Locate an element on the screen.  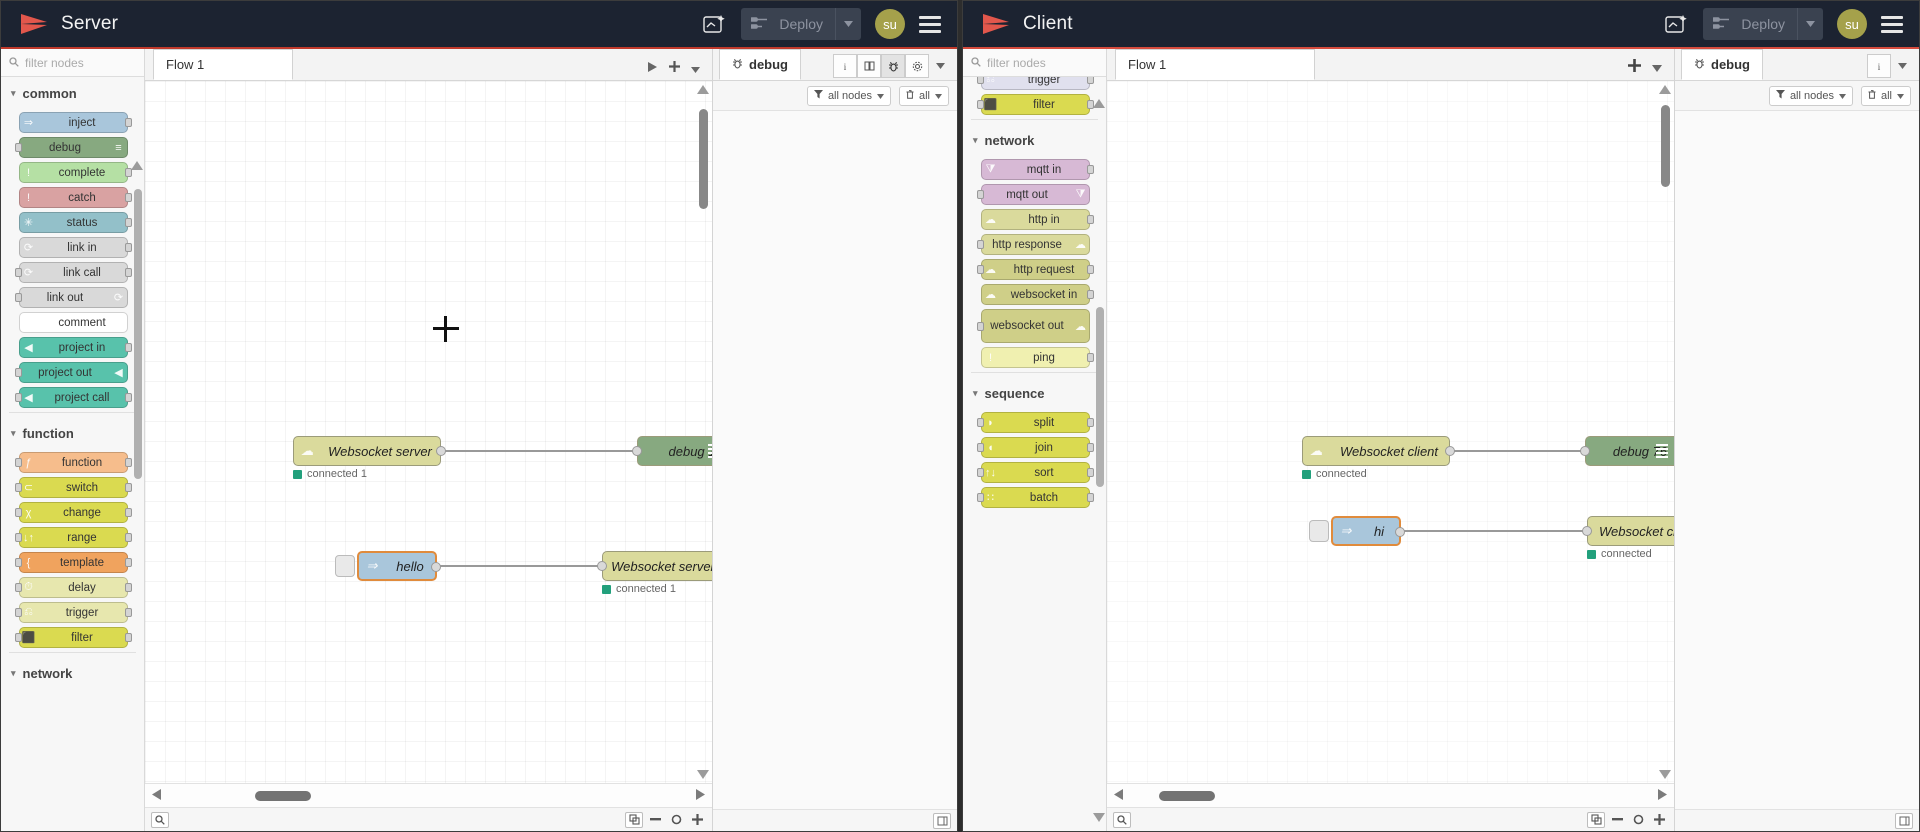
scroll-right-icon is located at coordinates (1662, 796).